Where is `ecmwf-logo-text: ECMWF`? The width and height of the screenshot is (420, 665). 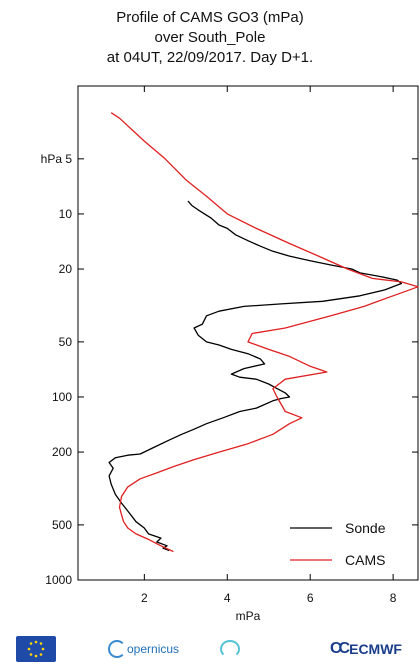
ecmwf-logo-text: ECMWF is located at coordinates (375, 649).